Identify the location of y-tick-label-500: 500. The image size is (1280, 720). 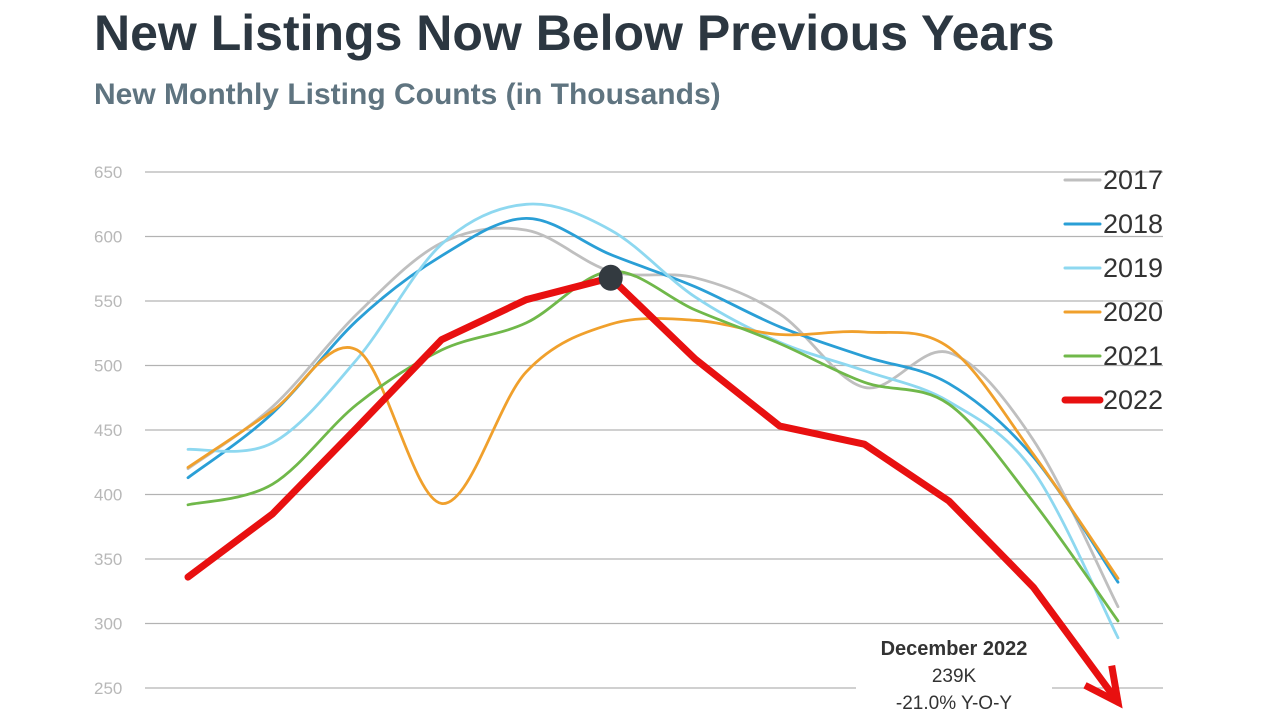
(108, 366).